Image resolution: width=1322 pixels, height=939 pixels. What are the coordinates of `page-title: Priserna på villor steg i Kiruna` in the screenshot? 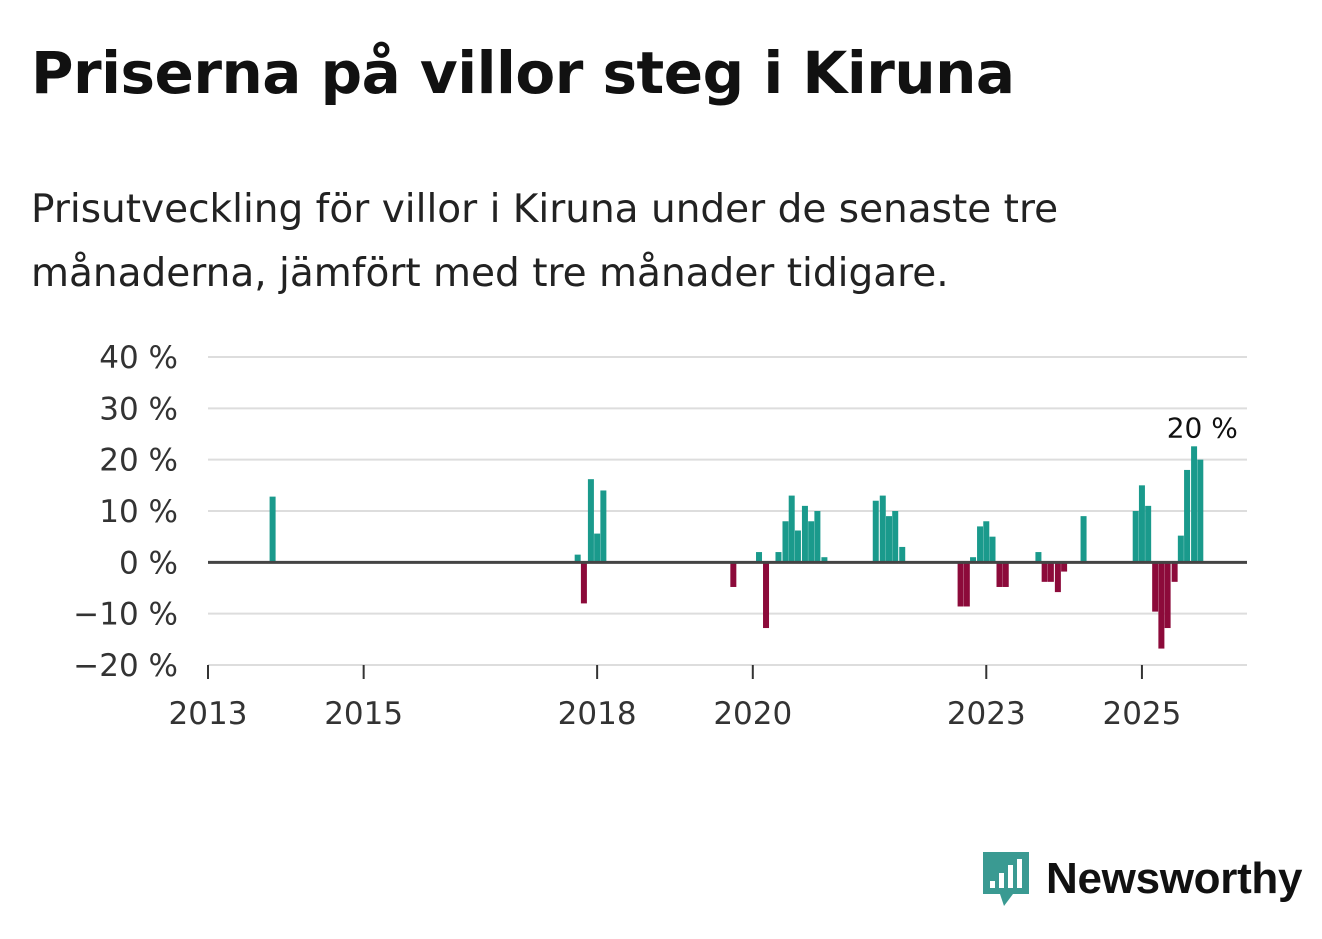 It's located at (523, 73).